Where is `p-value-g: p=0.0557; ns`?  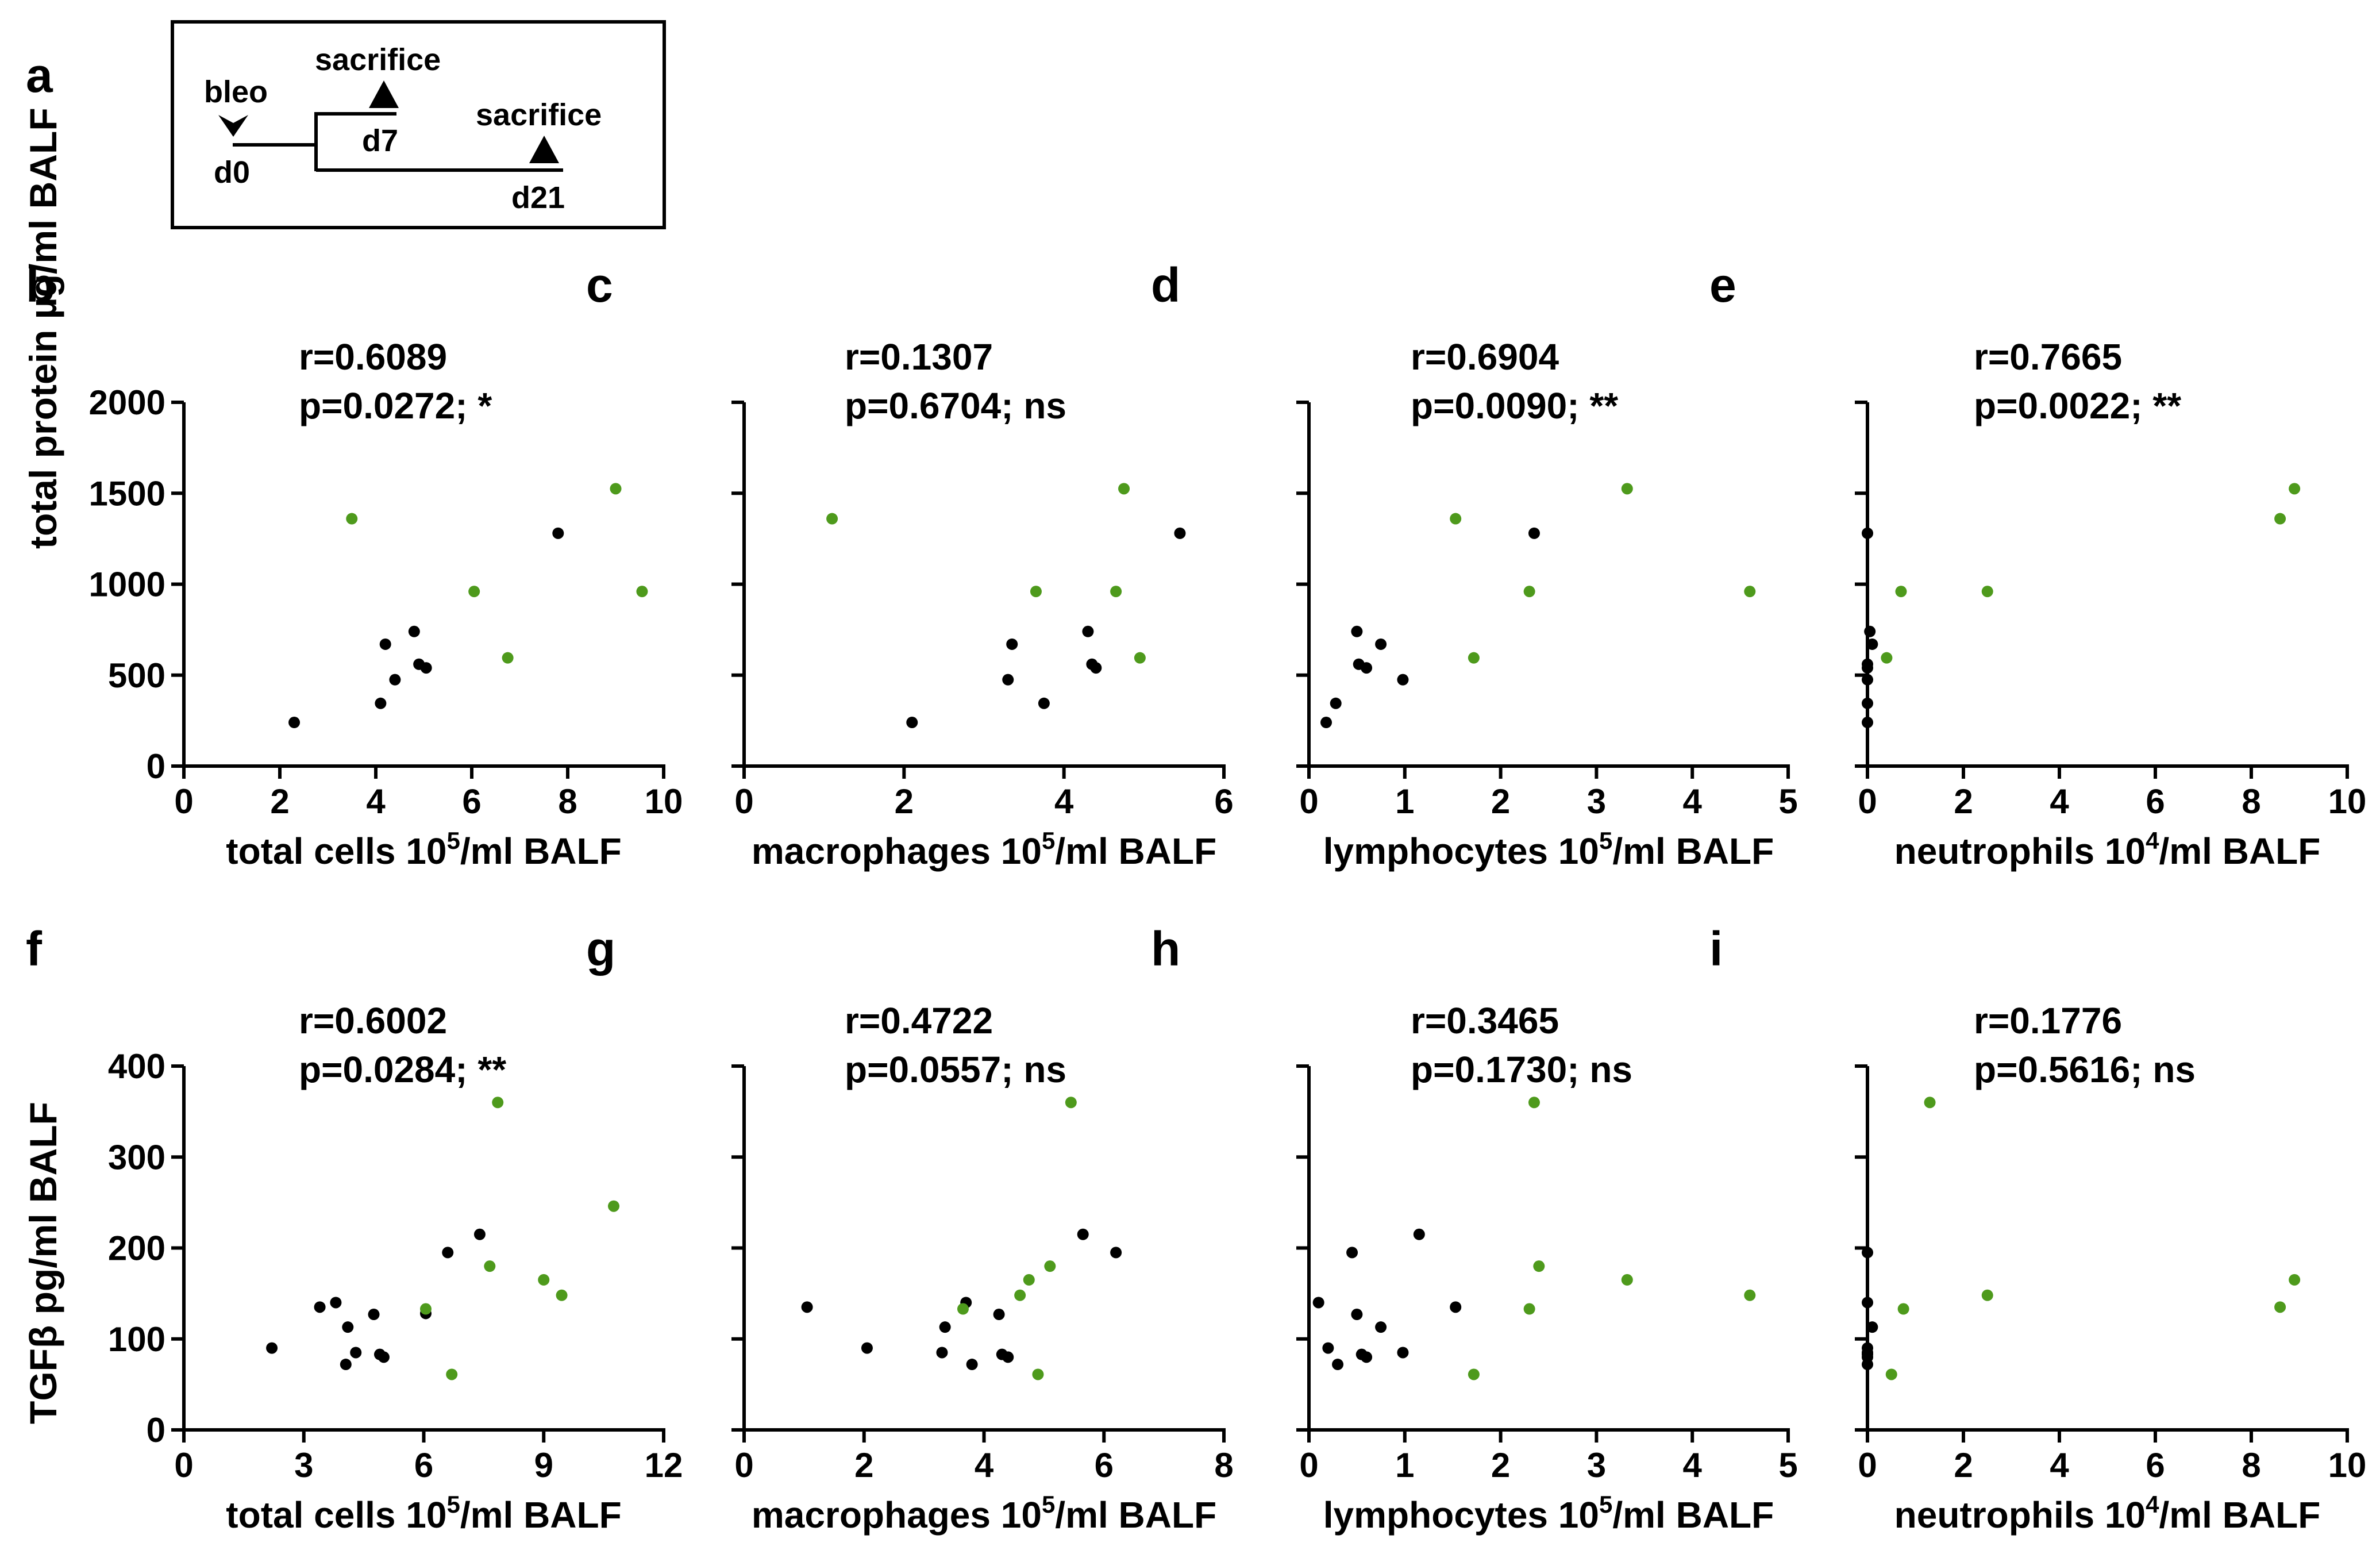 p-value-g: p=0.0557; ns is located at coordinates (955, 1069).